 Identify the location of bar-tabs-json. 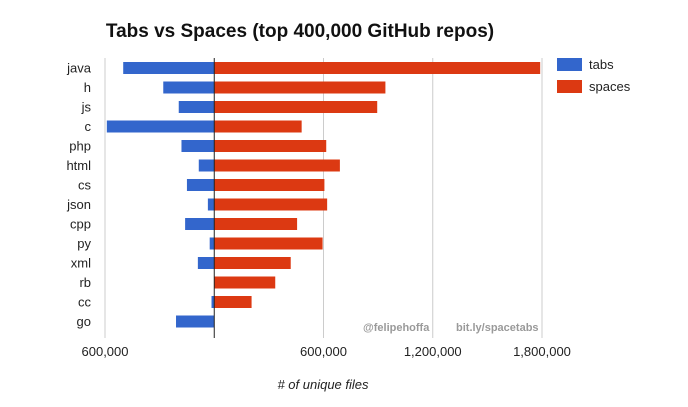
(211, 204).